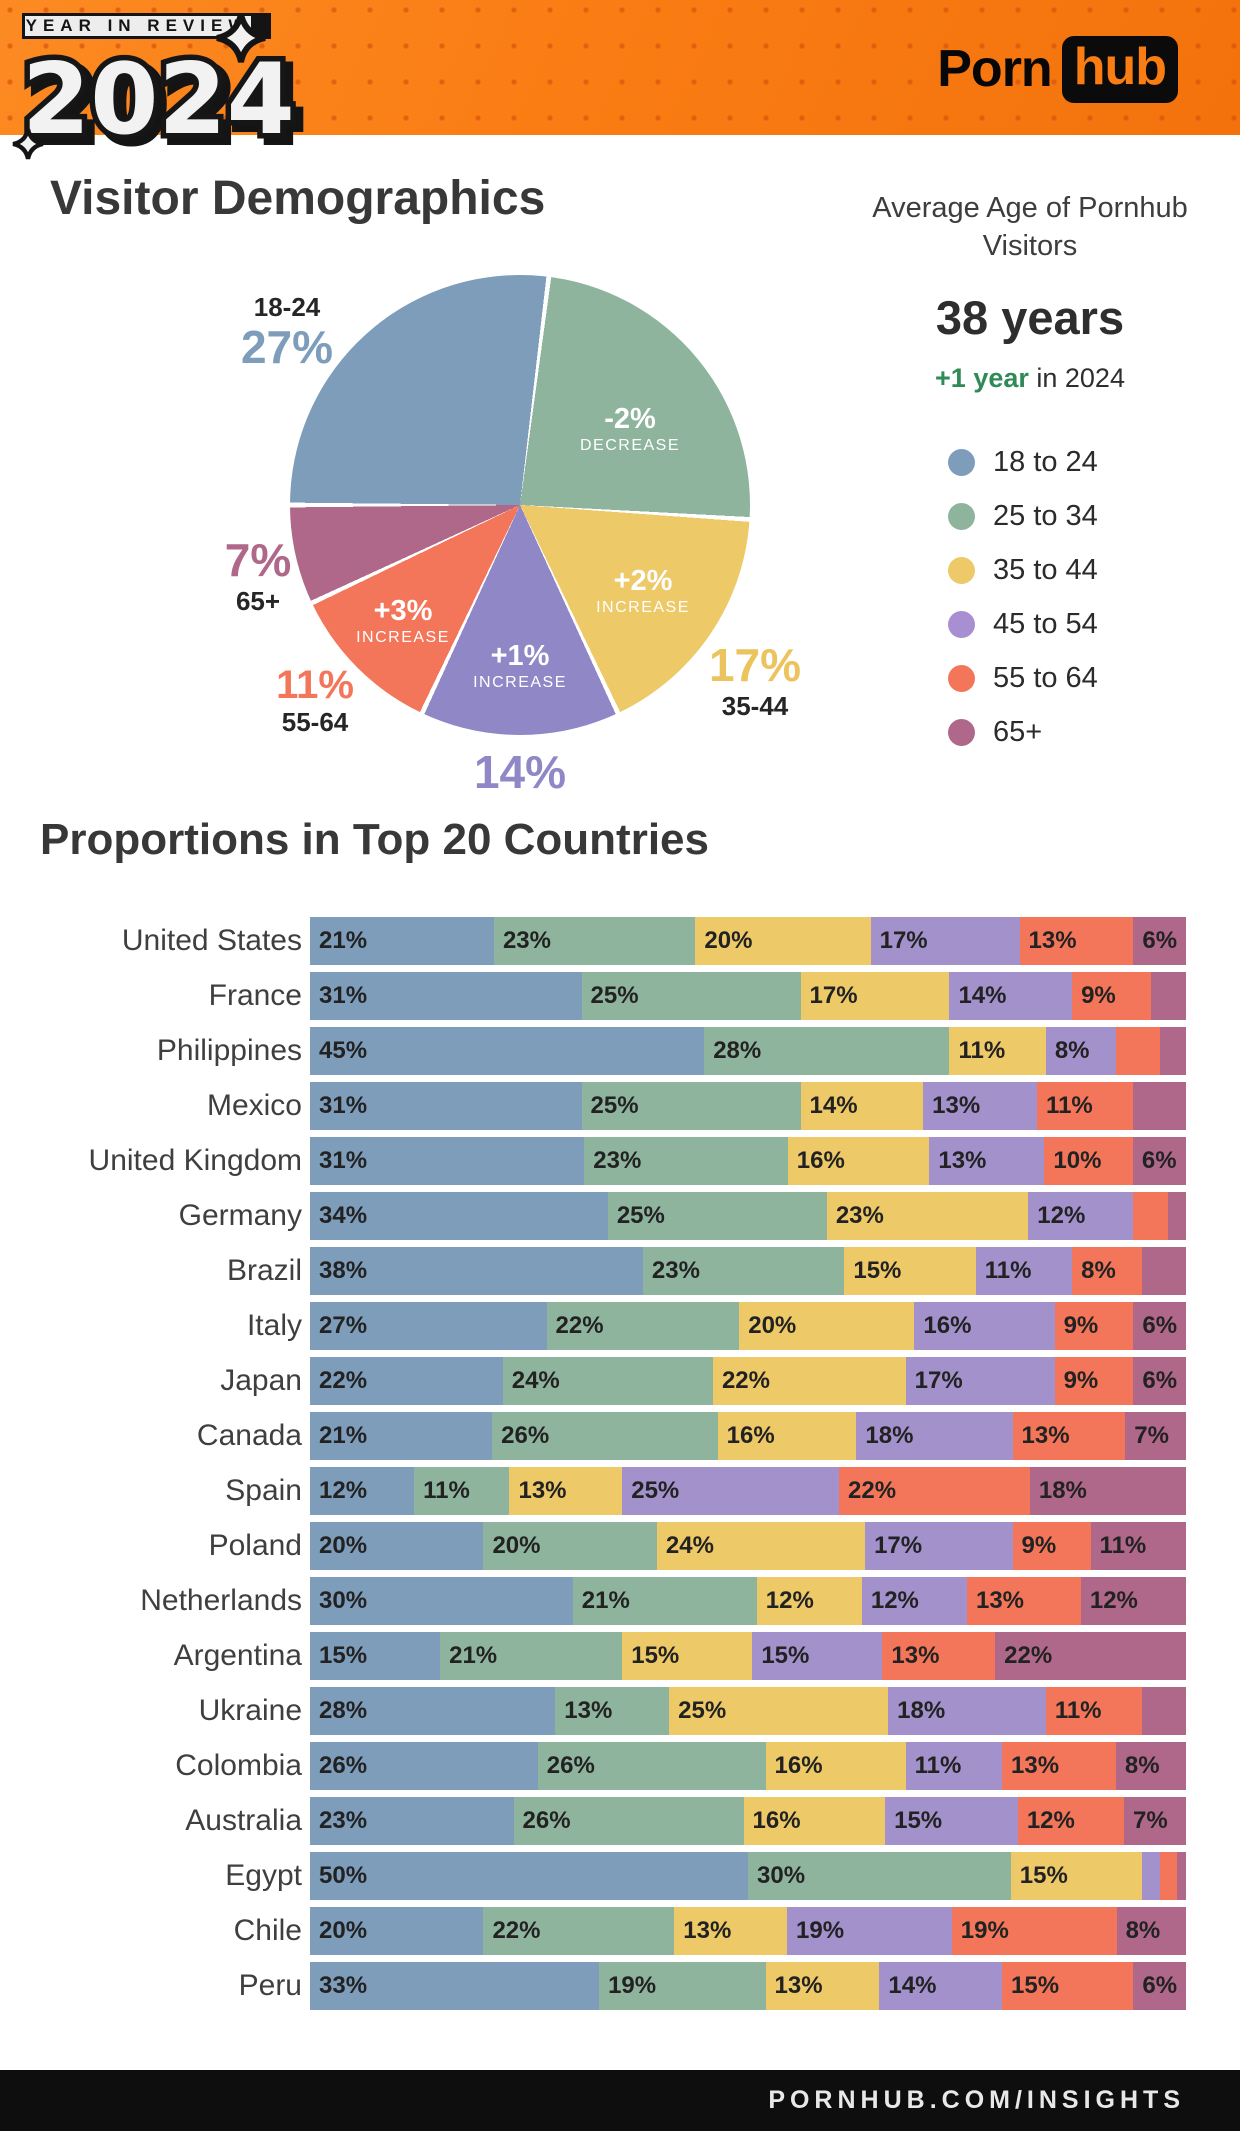 The height and width of the screenshot is (2131, 1240). What do you see at coordinates (614, 1105) in the screenshot?
I see `segment-value-label: 25%` at bounding box center [614, 1105].